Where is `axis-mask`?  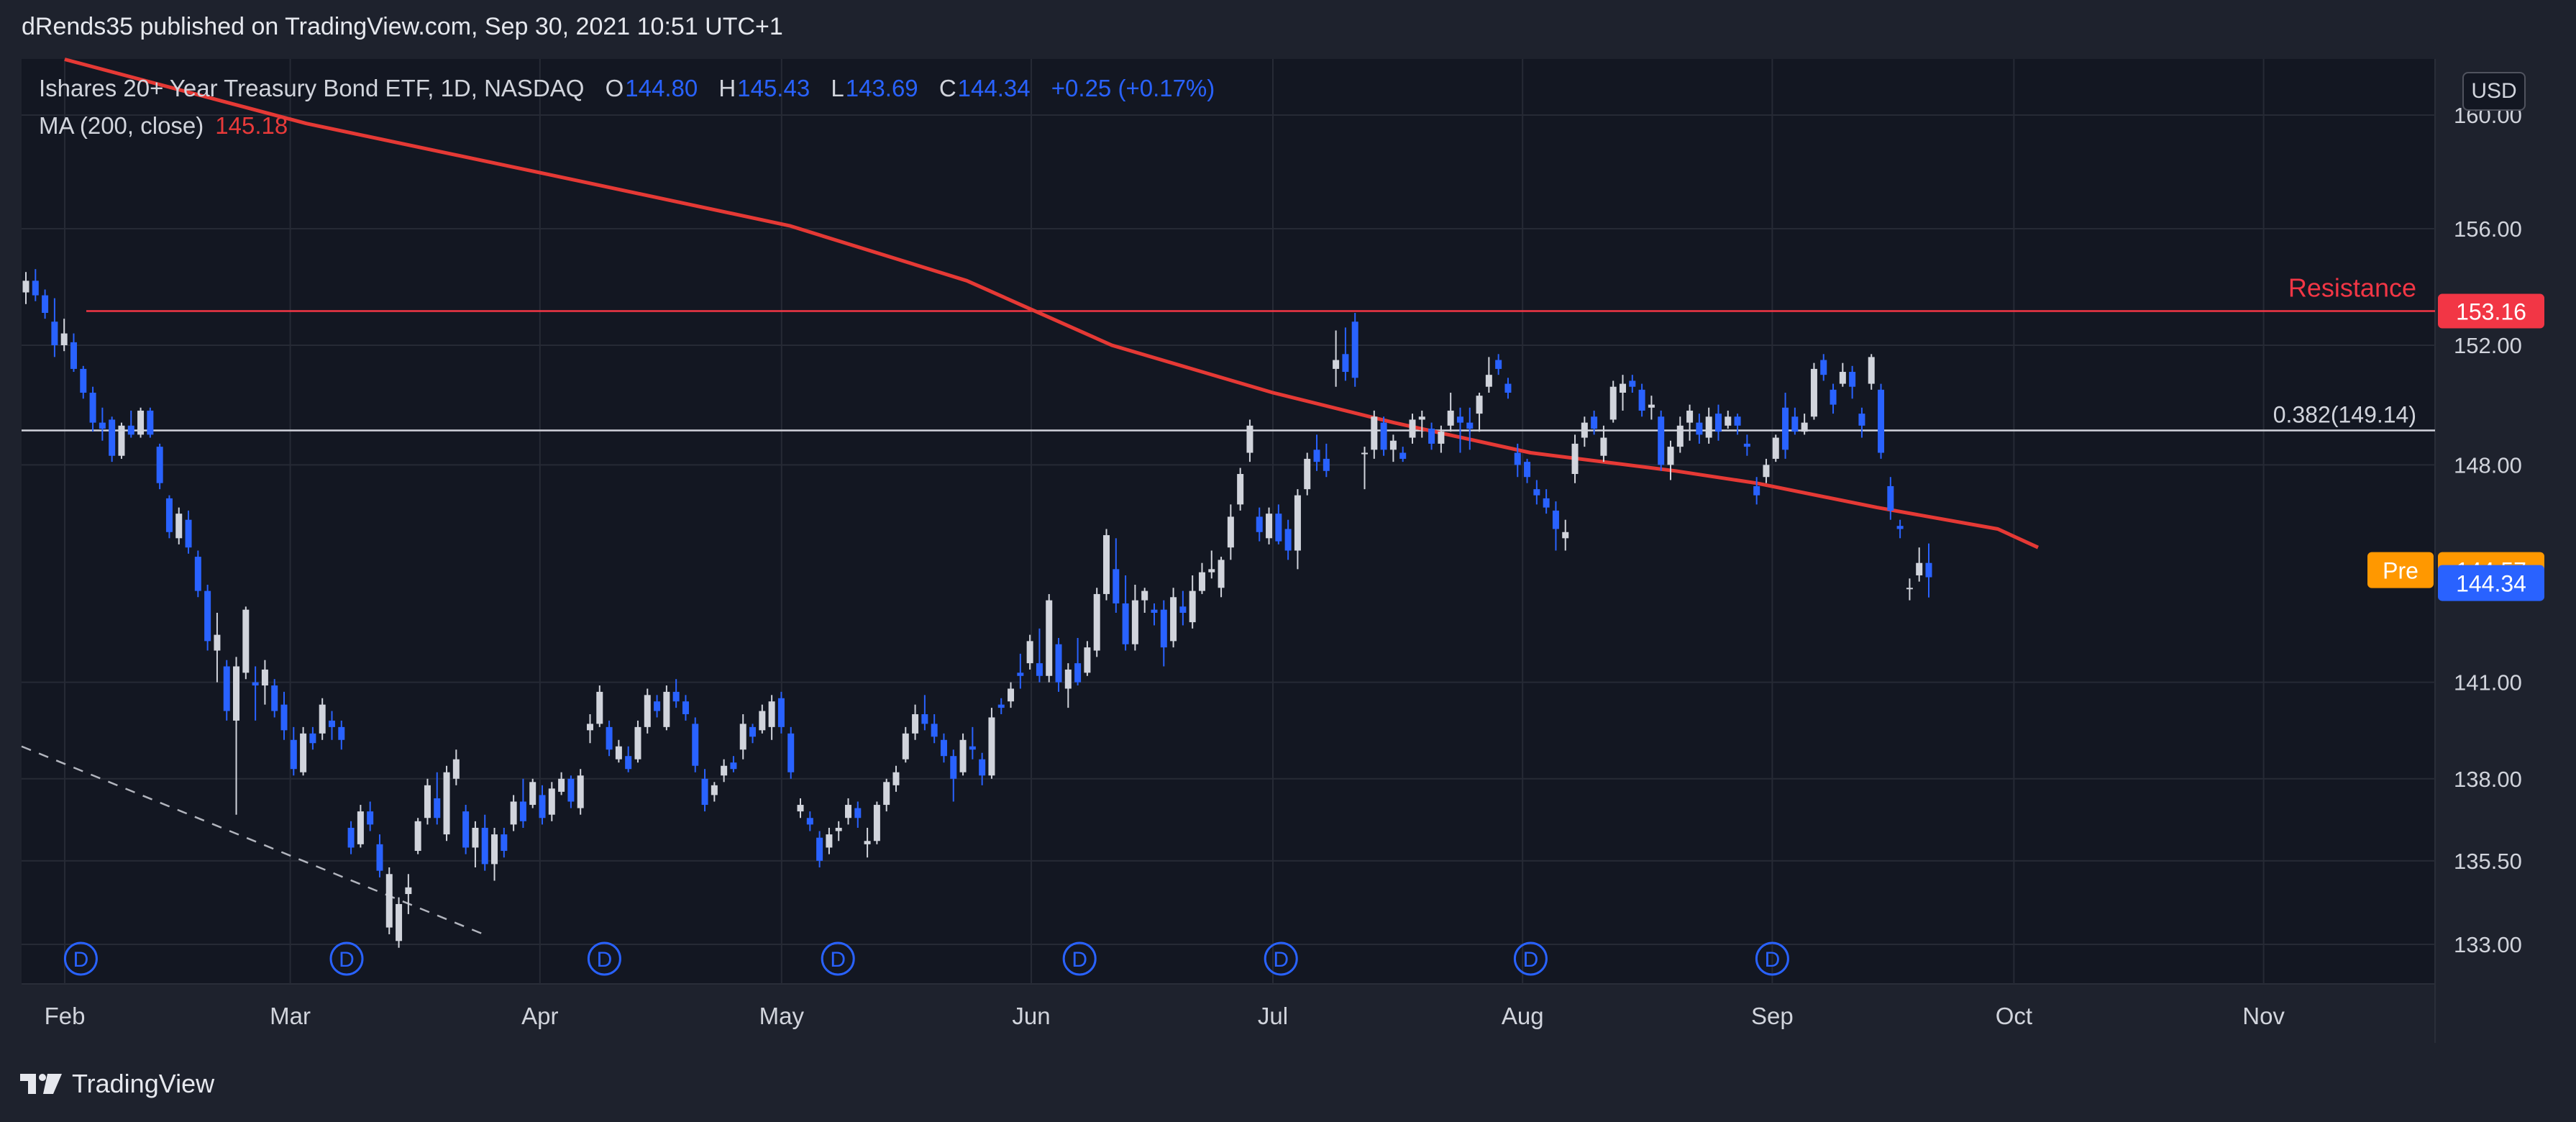
axis-mask is located at coordinates (2506, 1018).